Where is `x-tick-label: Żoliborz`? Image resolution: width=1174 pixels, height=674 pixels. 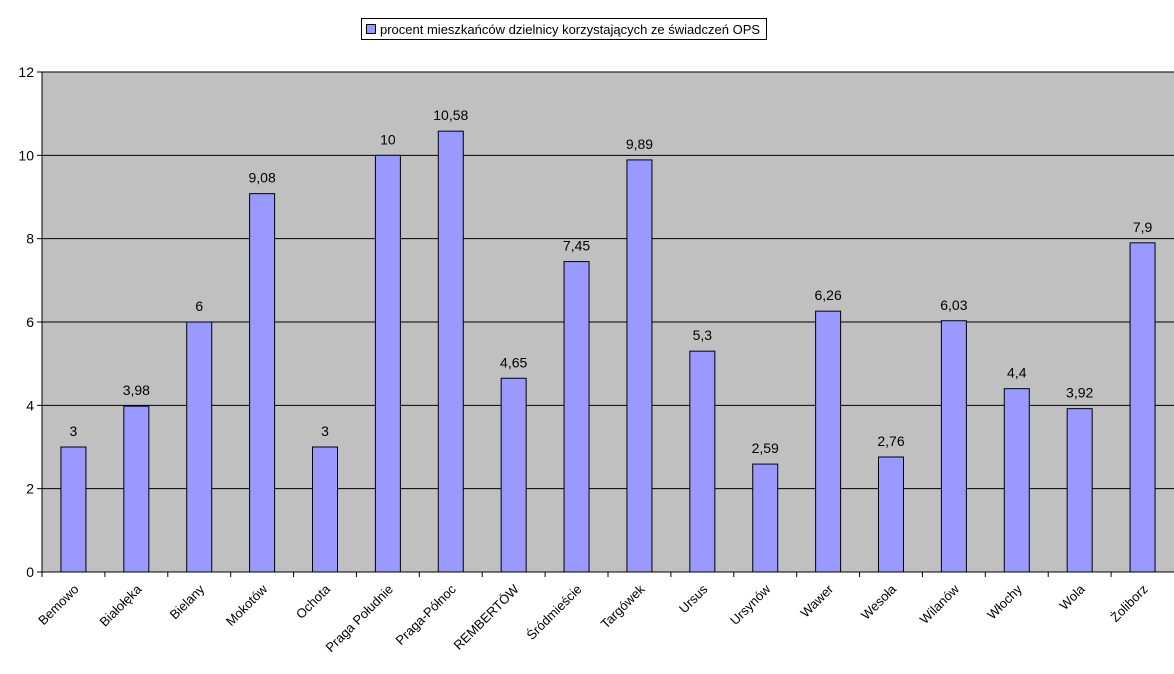
x-tick-label: Żoliborz is located at coordinates (1128, 603).